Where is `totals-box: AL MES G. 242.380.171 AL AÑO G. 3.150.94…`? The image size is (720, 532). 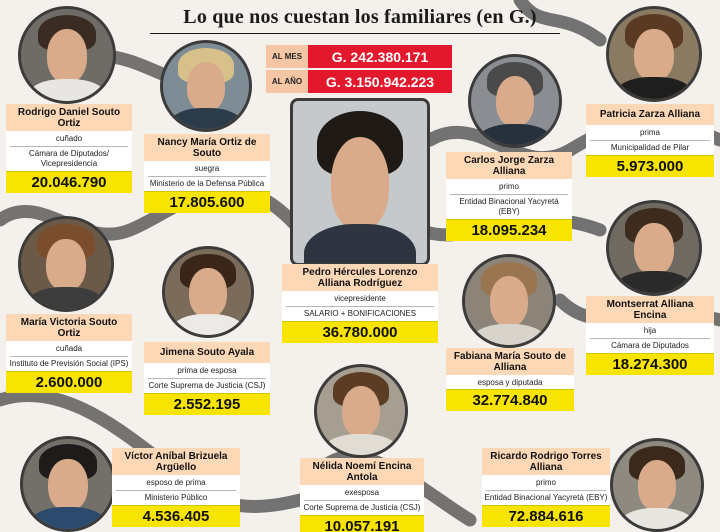
totals-box: AL MES G. 242.380.171 AL AÑO G. 3.150.94… is located at coordinates (359, 70).